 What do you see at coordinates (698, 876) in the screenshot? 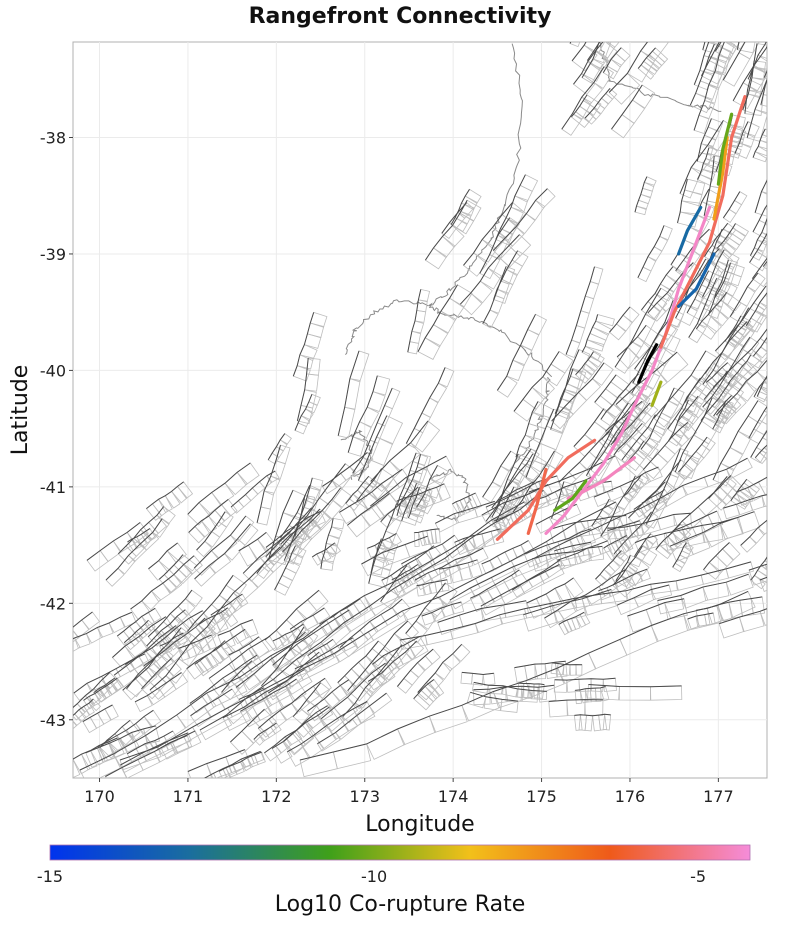
I see `colorbar-tick-label: -5` at bounding box center [698, 876].